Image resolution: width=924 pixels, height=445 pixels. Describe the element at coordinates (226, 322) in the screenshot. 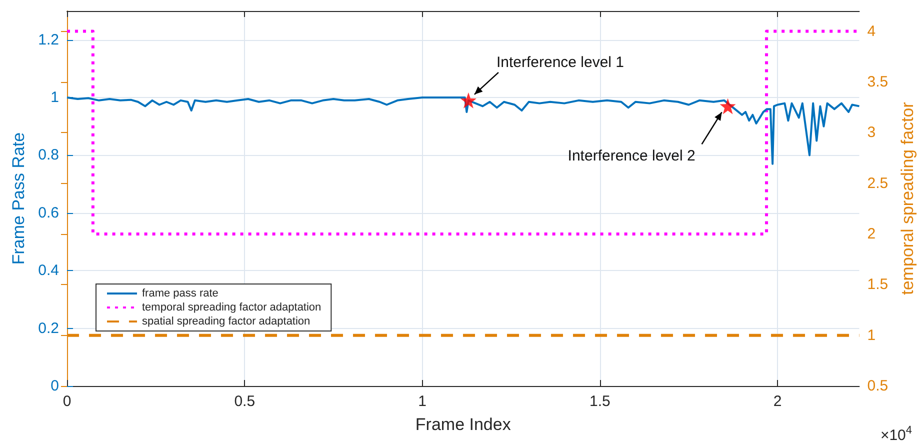

I see `legend-label: spatial spreading factor adaptation` at that location.